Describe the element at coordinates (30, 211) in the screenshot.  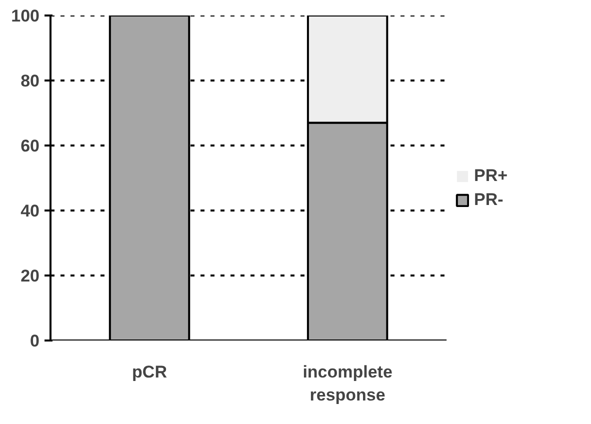
I see `y-tick-label: 40` at that location.